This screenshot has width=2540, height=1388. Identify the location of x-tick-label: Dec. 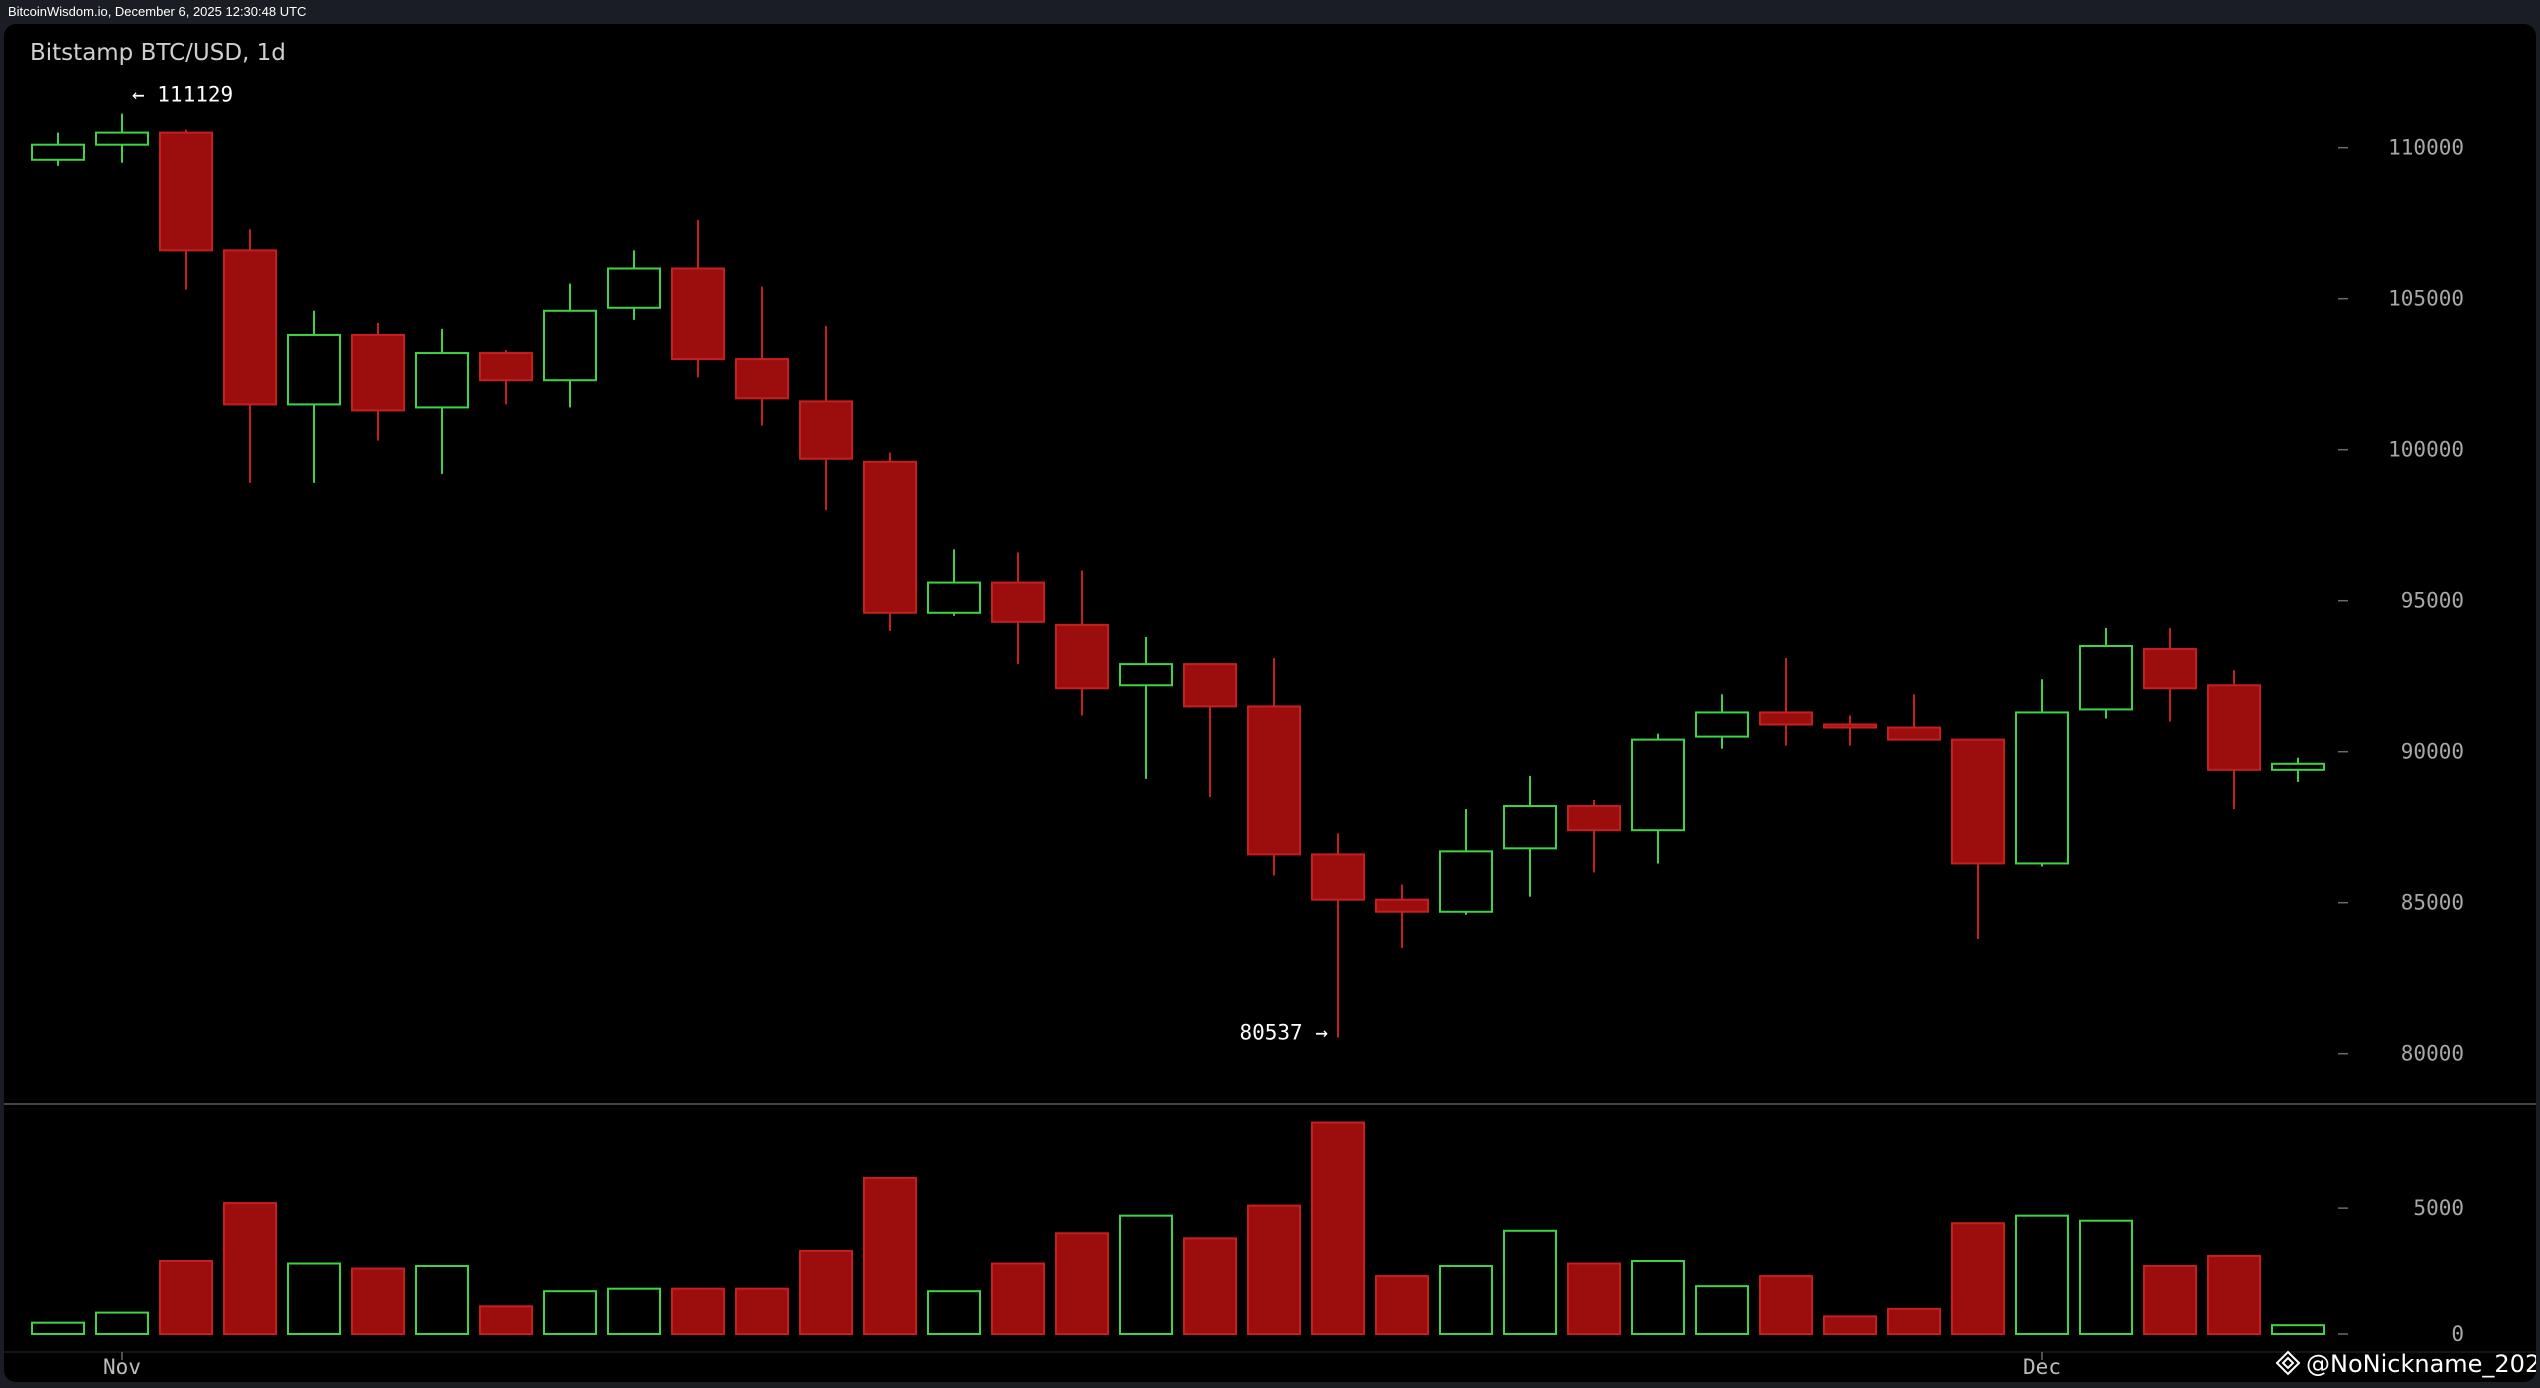
(2042, 1367).